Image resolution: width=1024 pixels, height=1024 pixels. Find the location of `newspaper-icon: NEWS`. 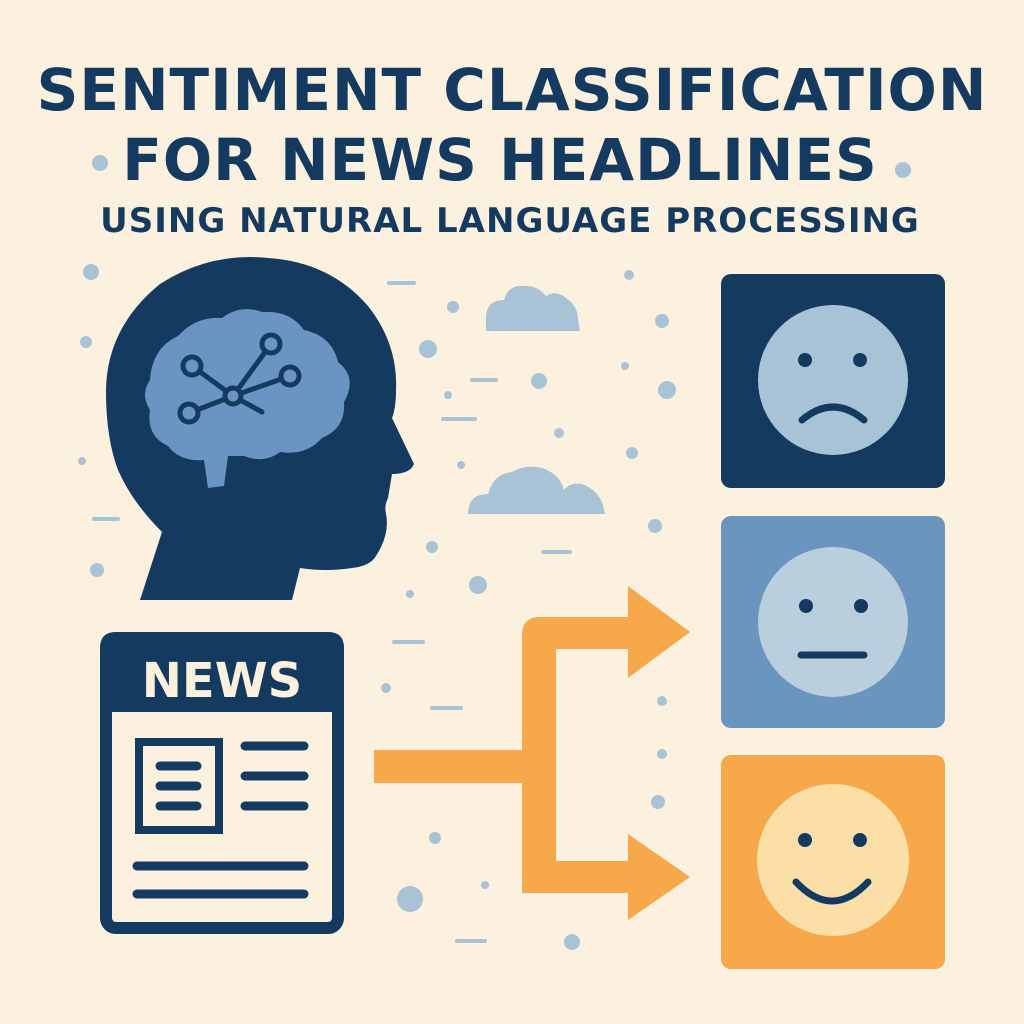

newspaper-icon: NEWS is located at coordinates (222, 783).